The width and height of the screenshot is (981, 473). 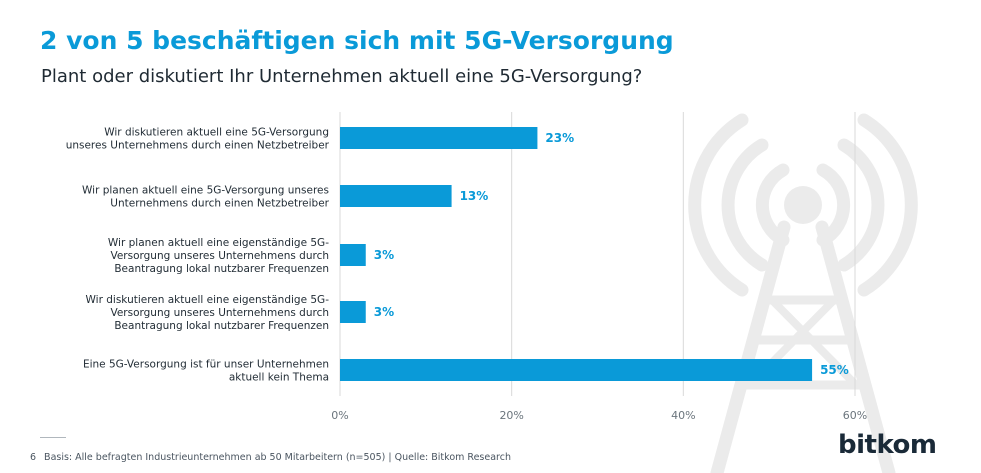 What do you see at coordinates (33, 457) in the screenshot?
I see `page-number: 6` at bounding box center [33, 457].